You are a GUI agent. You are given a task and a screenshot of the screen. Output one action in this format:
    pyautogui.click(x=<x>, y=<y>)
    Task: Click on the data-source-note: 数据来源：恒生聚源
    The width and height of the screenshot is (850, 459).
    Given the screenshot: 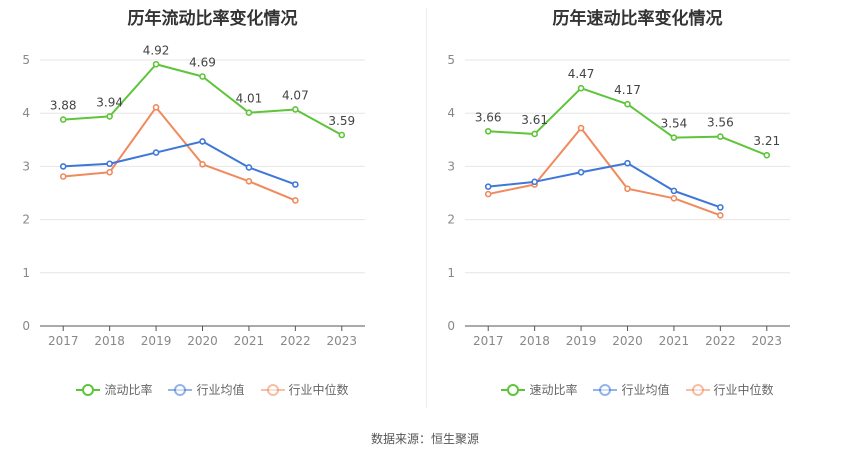 What is the action you would take?
    pyautogui.click(x=424, y=439)
    